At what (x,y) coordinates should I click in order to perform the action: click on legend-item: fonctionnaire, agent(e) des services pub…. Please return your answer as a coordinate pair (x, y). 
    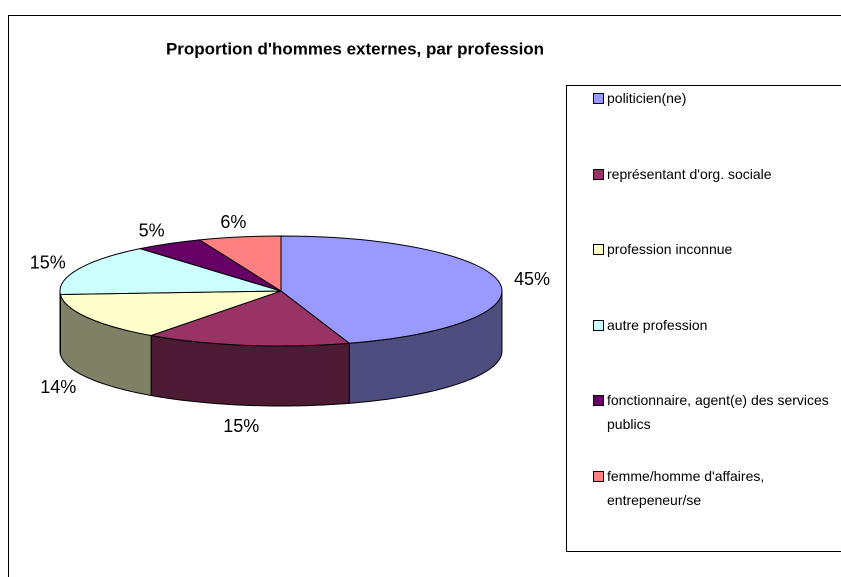
    Looking at the image, I should click on (717, 412).